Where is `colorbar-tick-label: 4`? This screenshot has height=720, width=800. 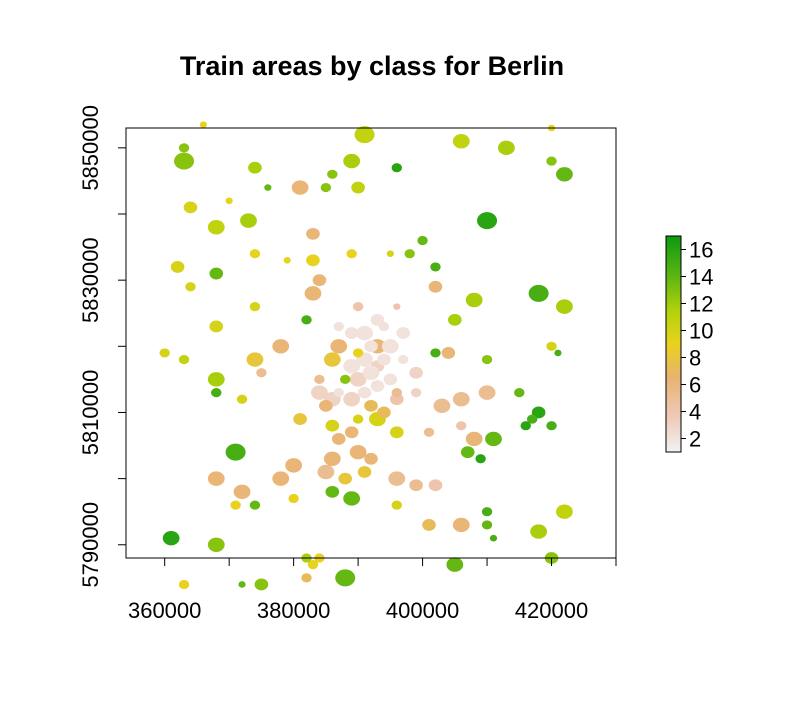 colorbar-tick-label: 4 is located at coordinates (695, 412).